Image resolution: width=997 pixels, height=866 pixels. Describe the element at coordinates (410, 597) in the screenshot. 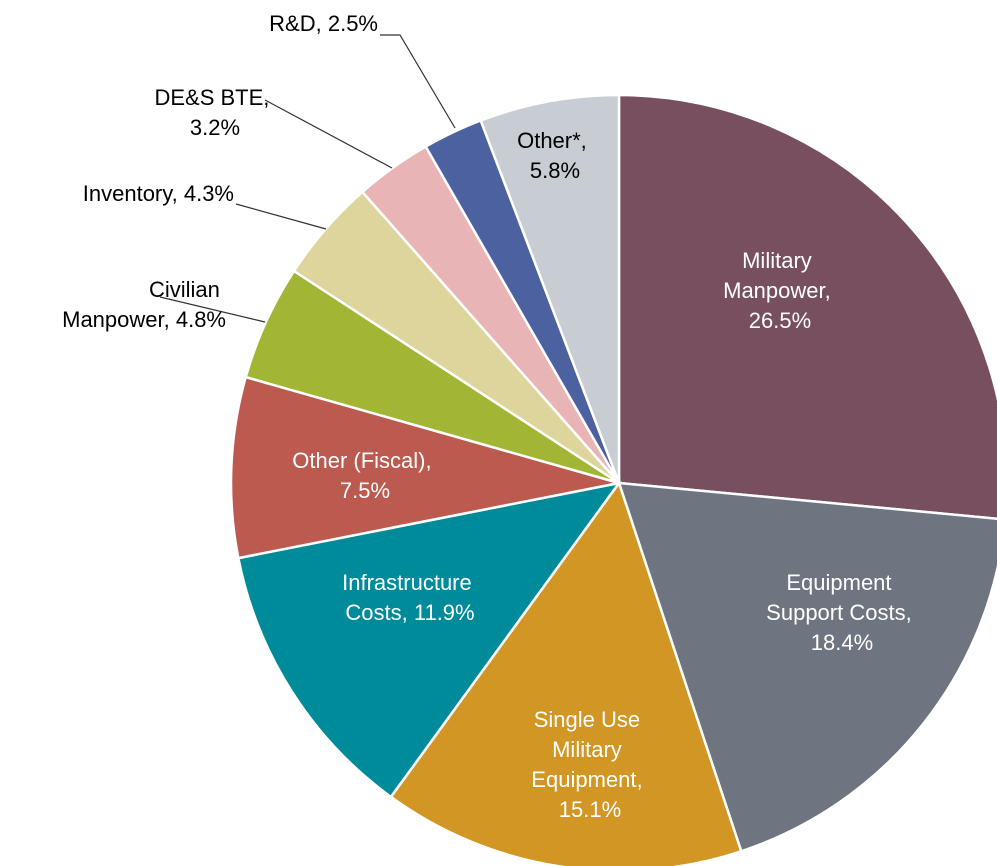

I see `data-label: Infrastructure Costs, 11.9%` at that location.